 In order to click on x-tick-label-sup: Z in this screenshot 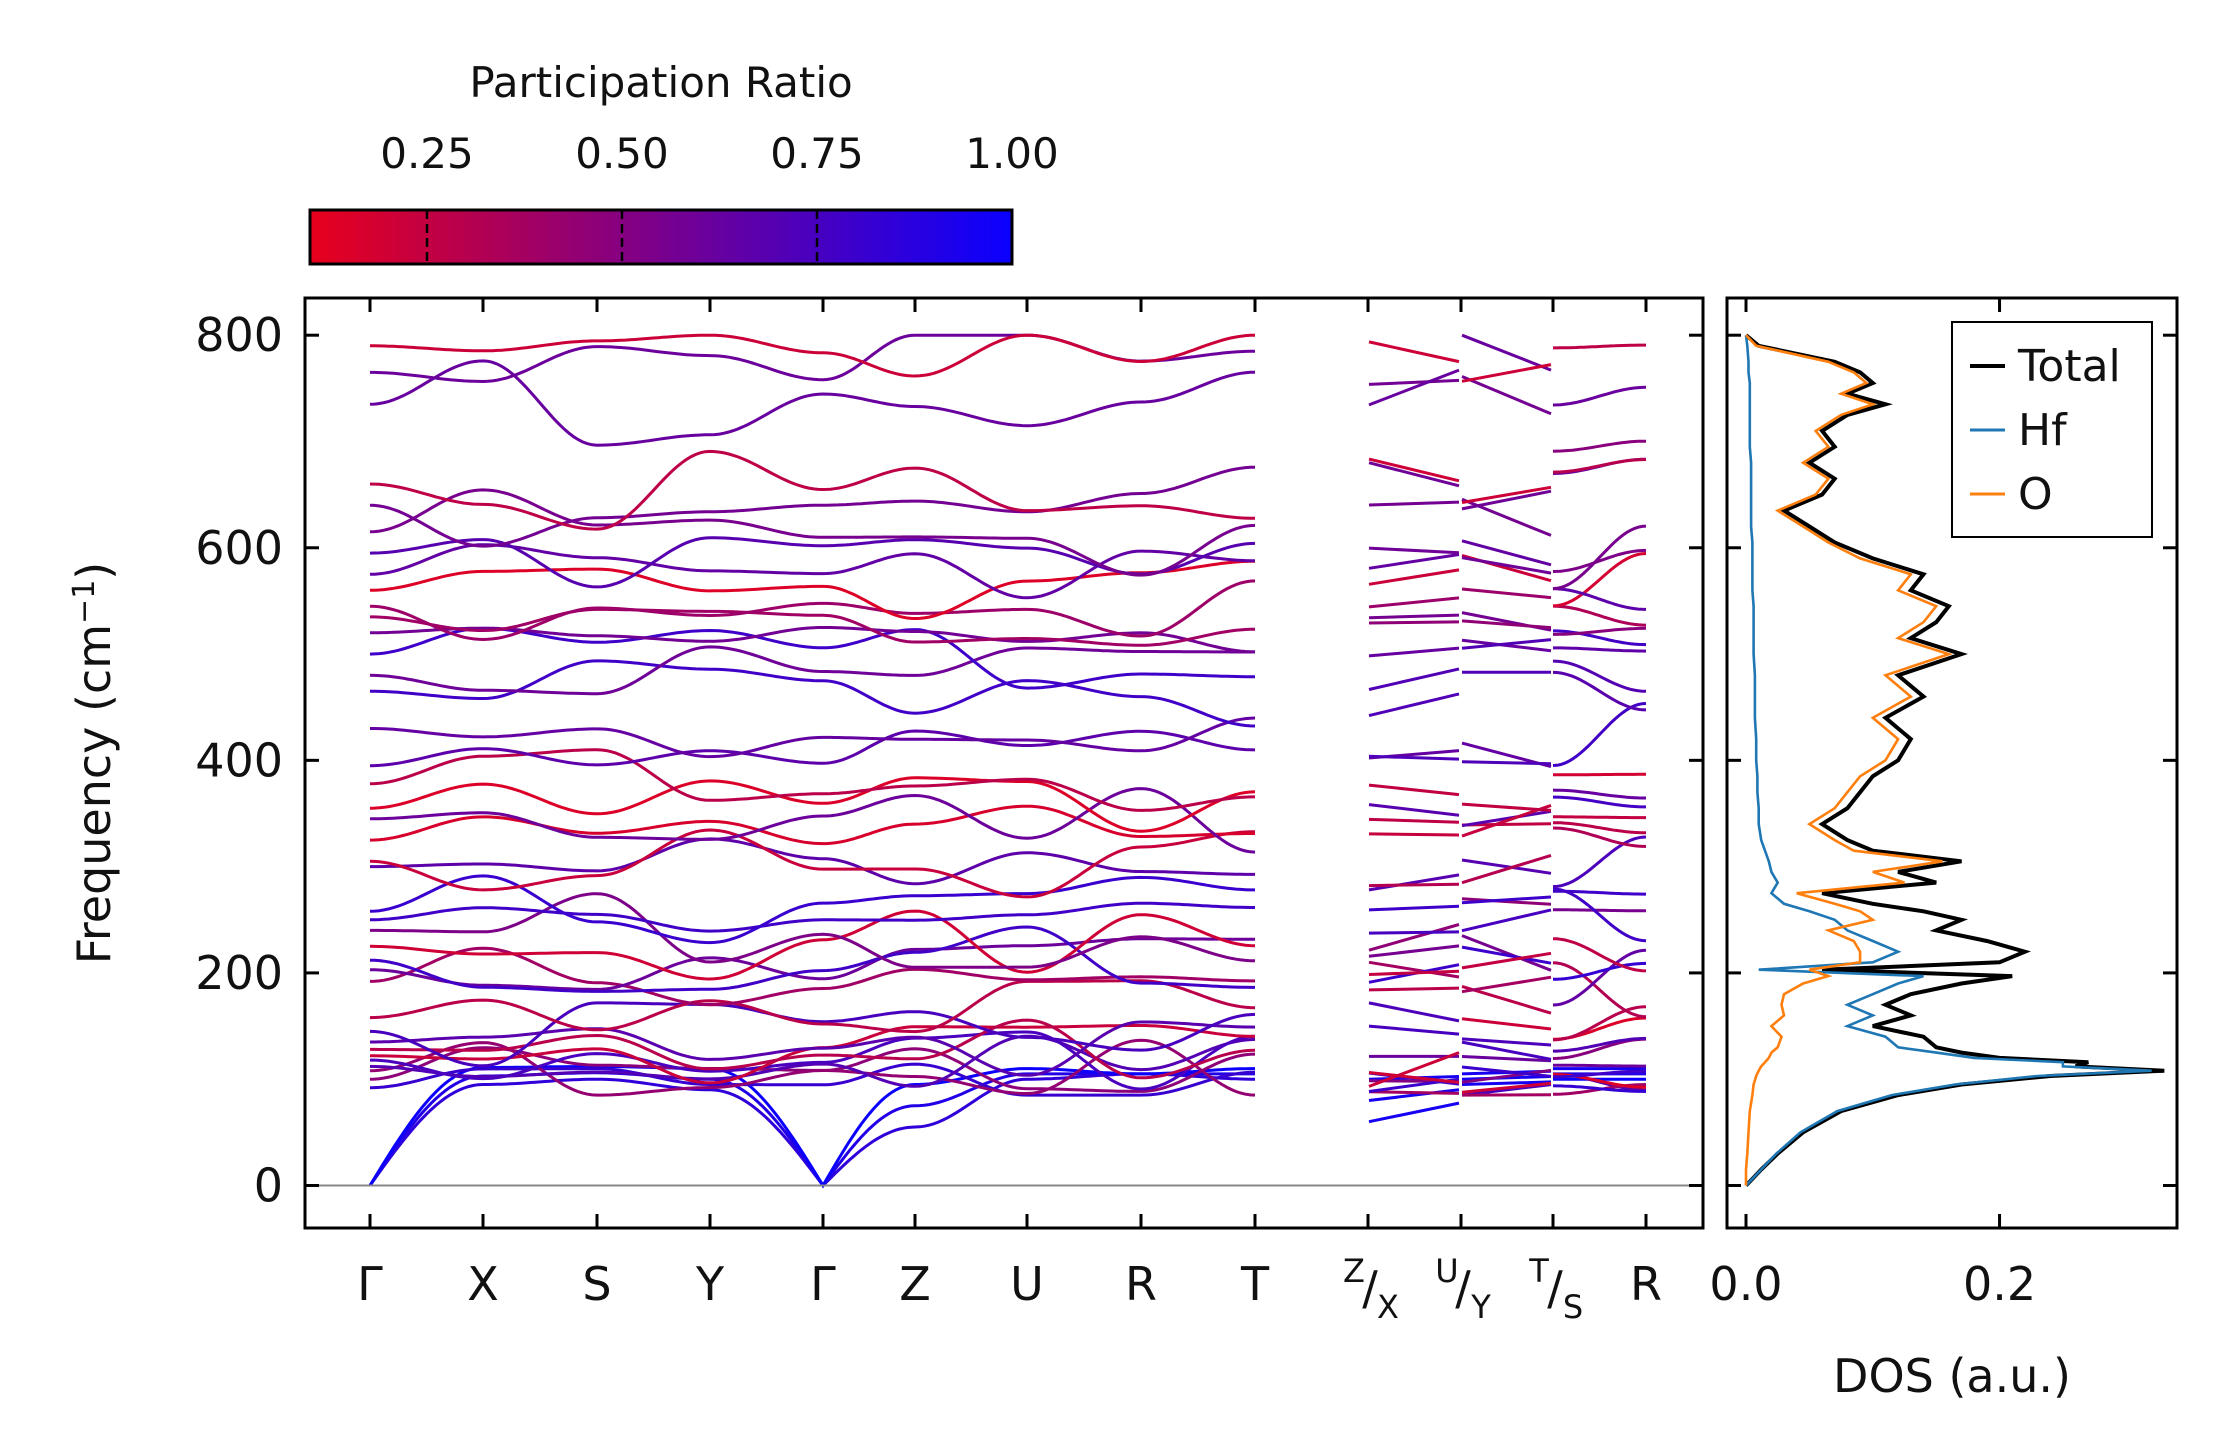, I will do `click(1354, 1271)`.